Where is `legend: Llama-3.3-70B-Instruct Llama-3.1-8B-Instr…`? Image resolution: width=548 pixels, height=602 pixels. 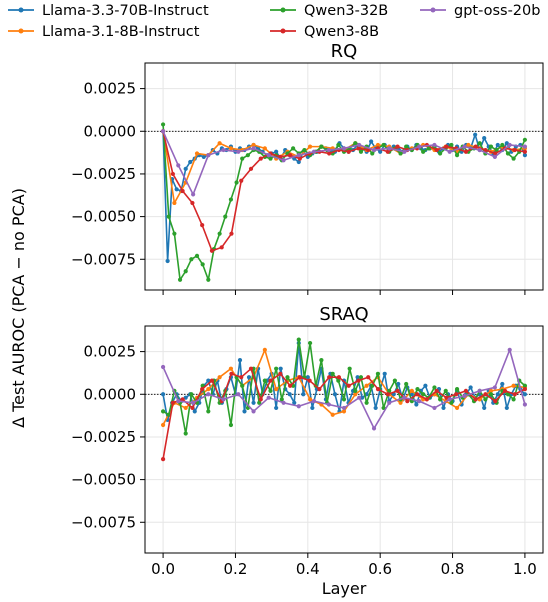
legend: Llama-3.3-70B-Instruct Llama-3.1-8B-Instr… is located at coordinates (274, 21).